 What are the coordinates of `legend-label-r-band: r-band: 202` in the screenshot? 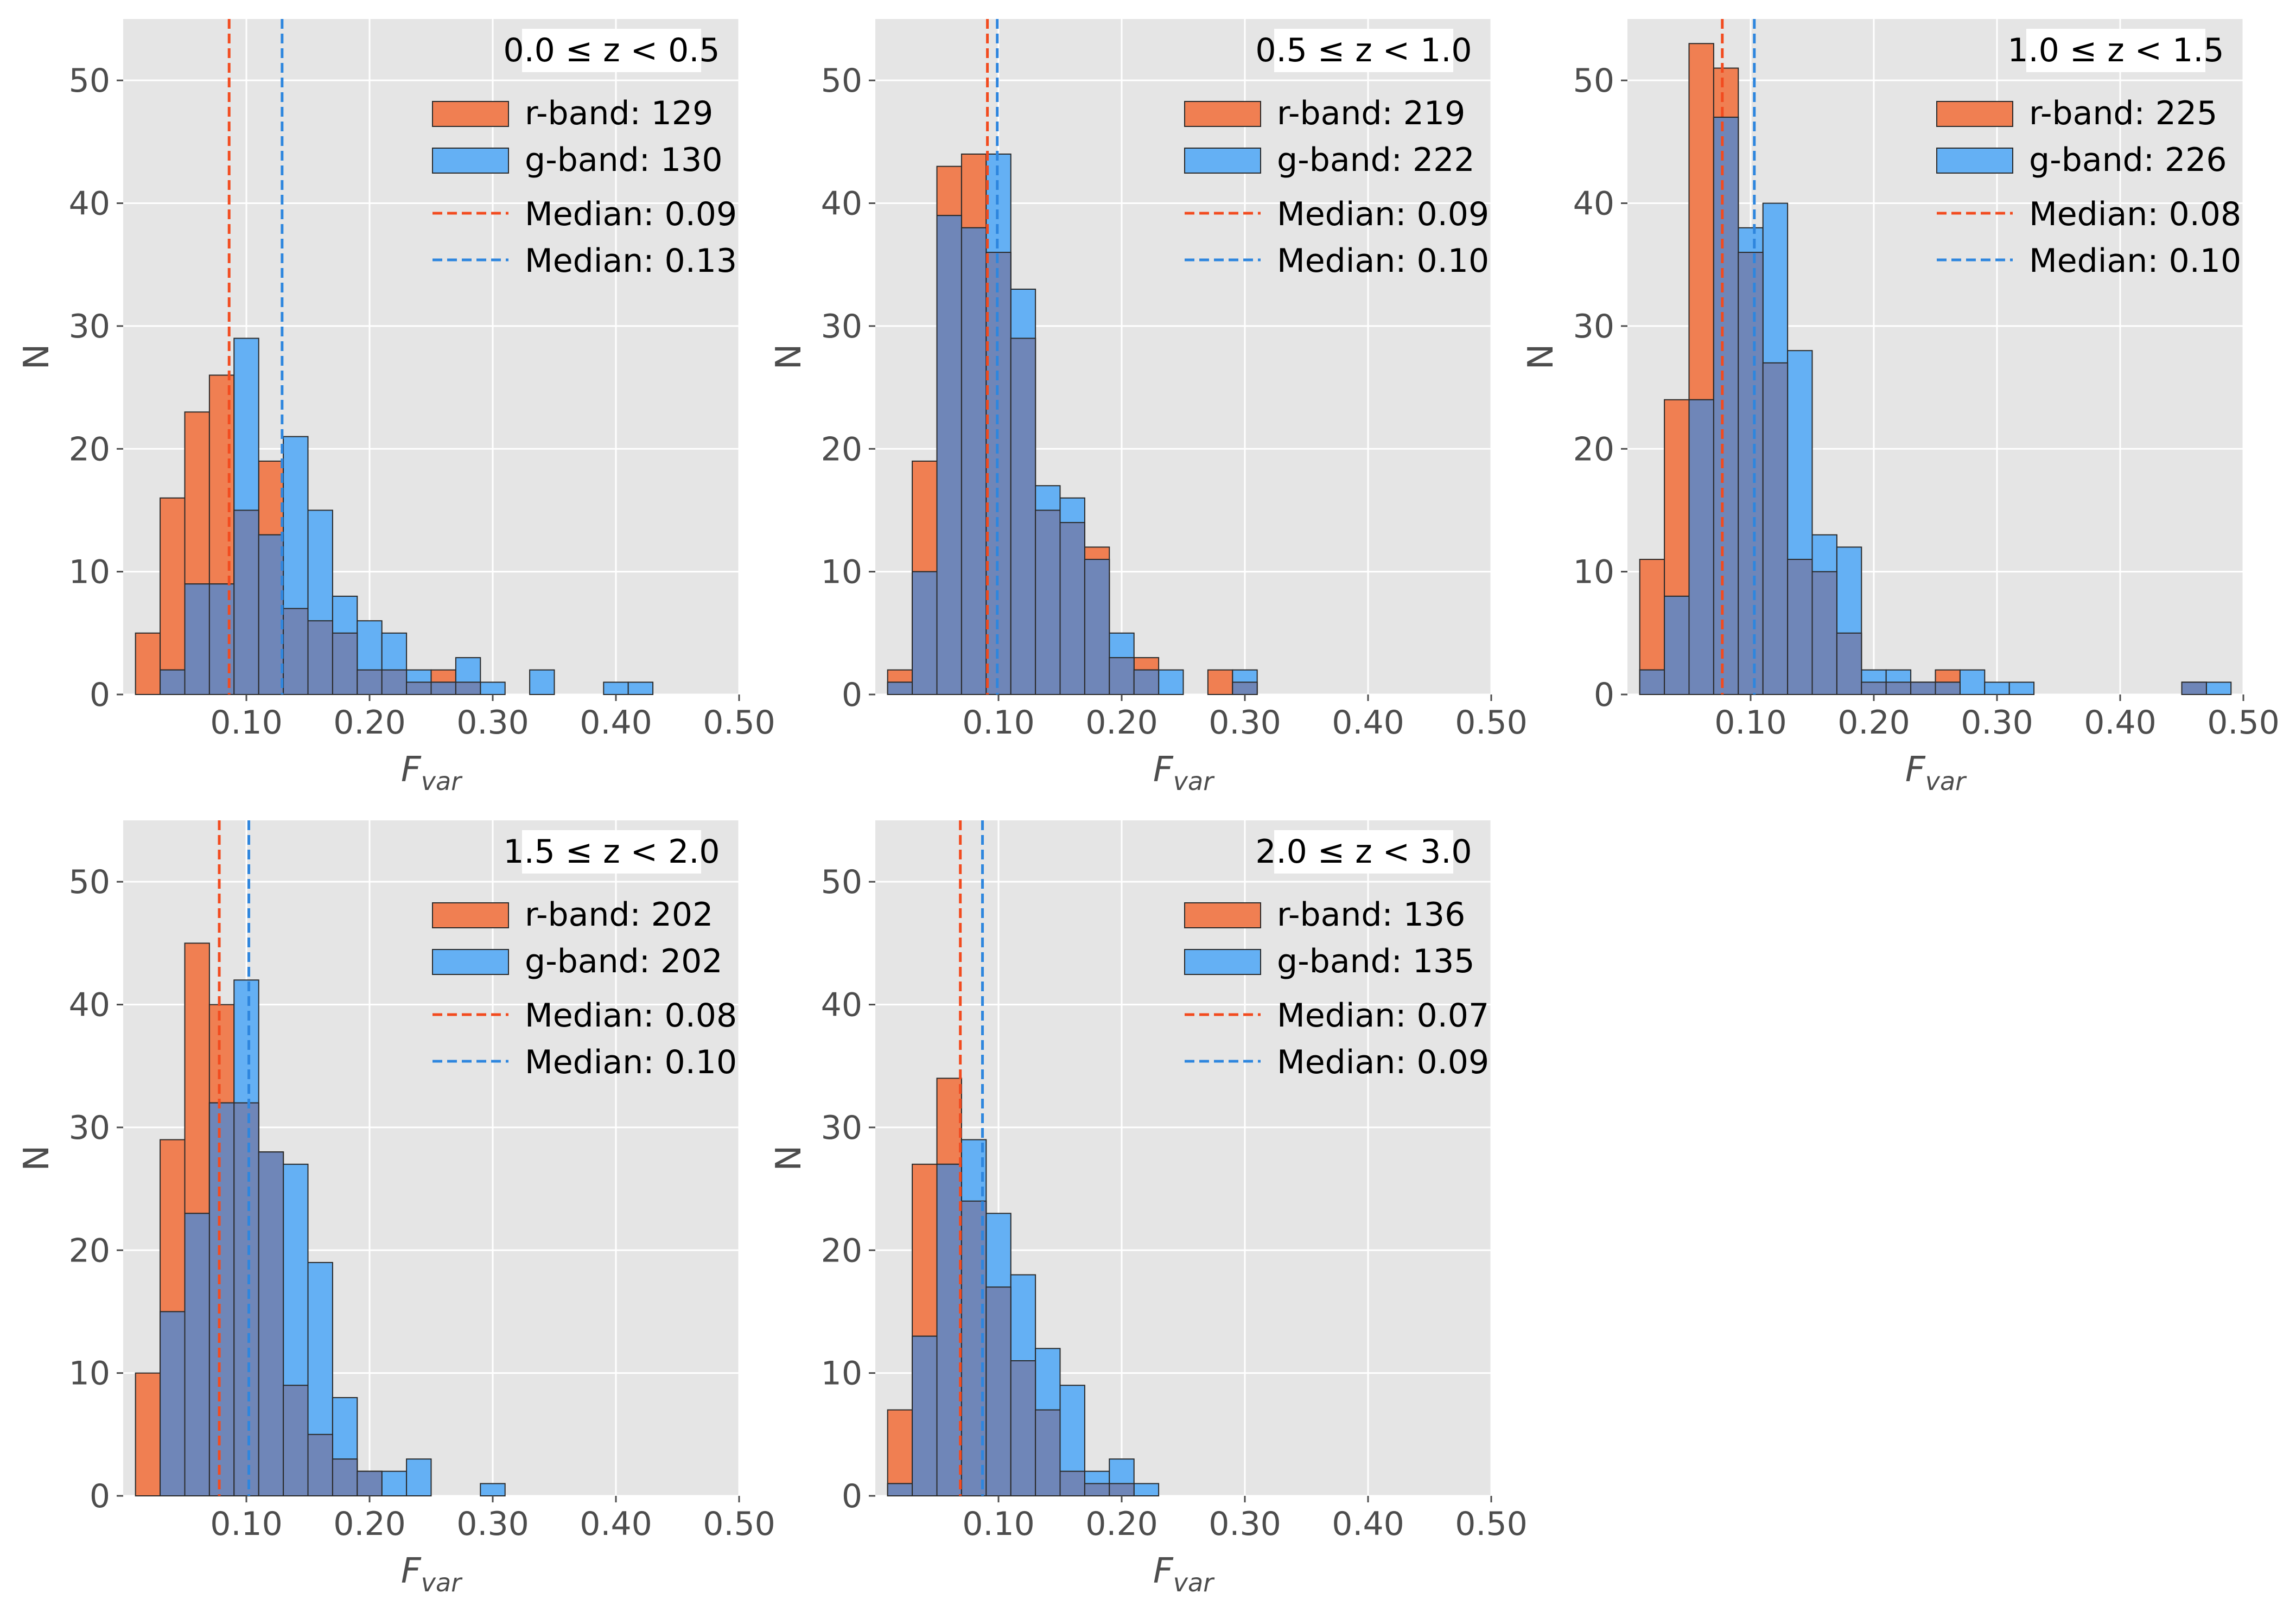 It's located at (619, 915).